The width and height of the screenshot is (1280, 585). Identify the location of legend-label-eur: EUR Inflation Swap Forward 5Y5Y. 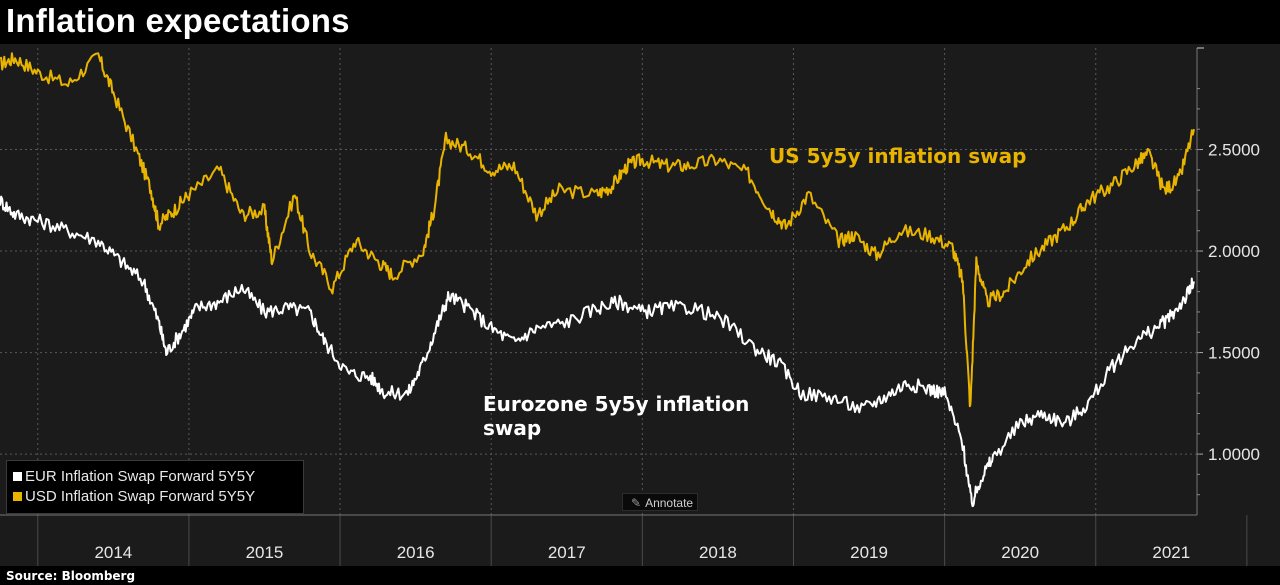
(140, 476).